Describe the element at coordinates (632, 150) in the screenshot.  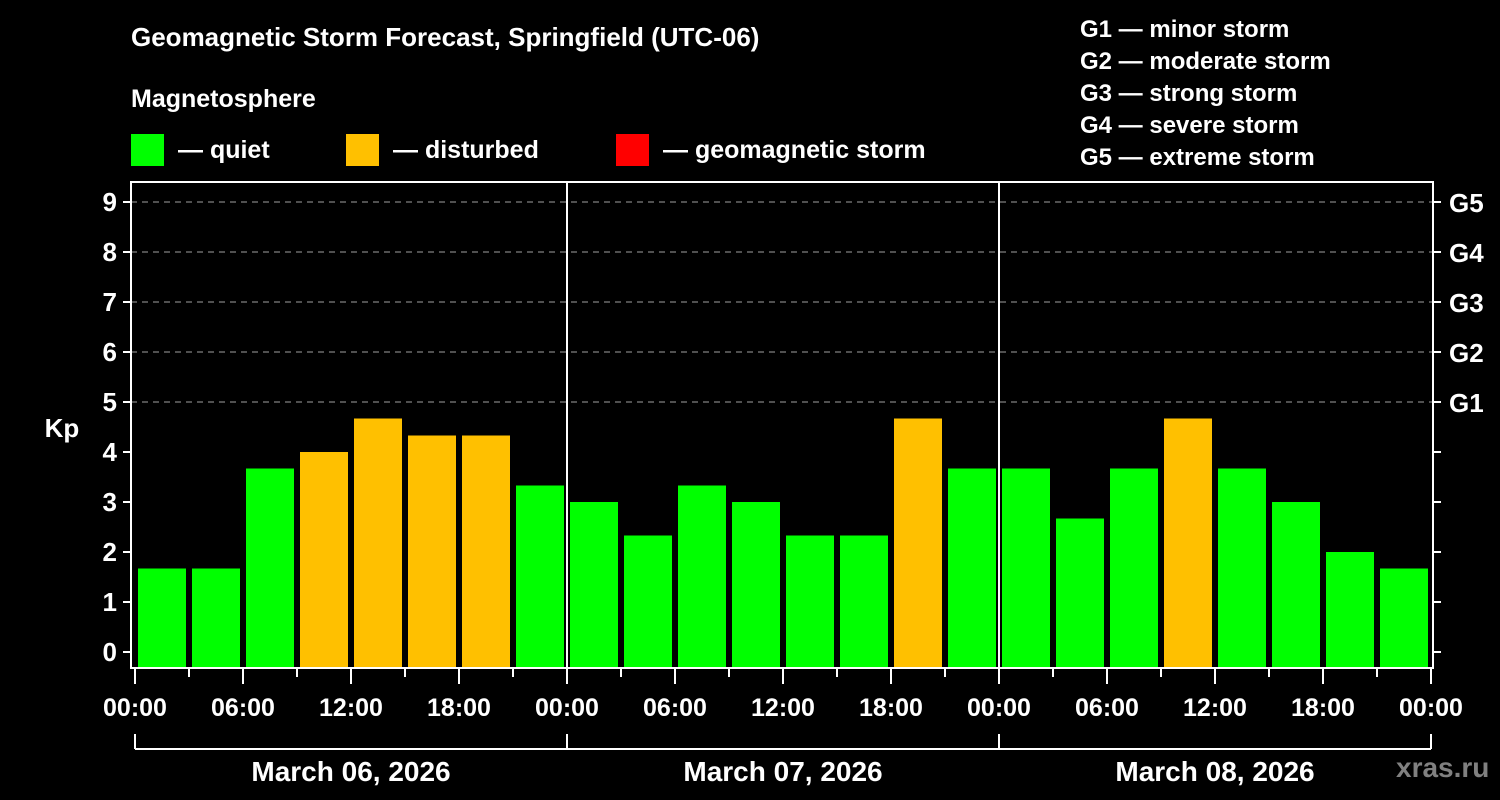
I see `storm-swatch` at that location.